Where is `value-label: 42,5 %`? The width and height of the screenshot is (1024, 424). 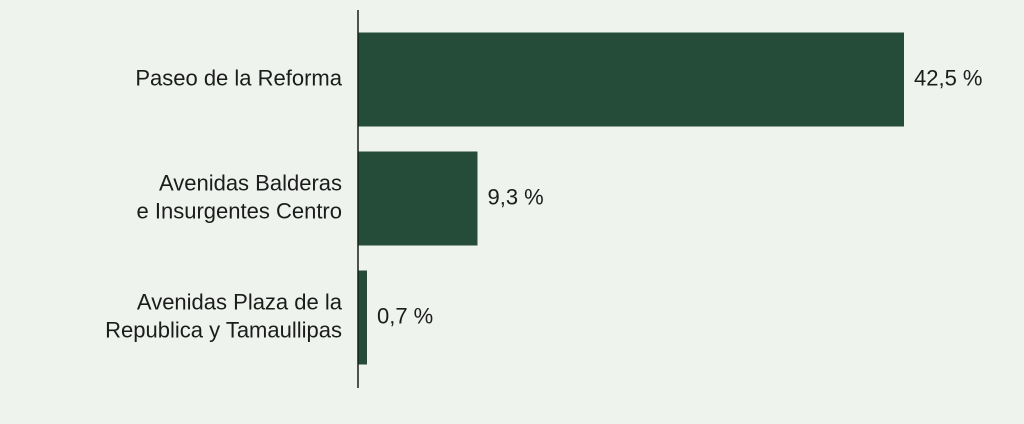
value-label: 42,5 % is located at coordinates (948, 77).